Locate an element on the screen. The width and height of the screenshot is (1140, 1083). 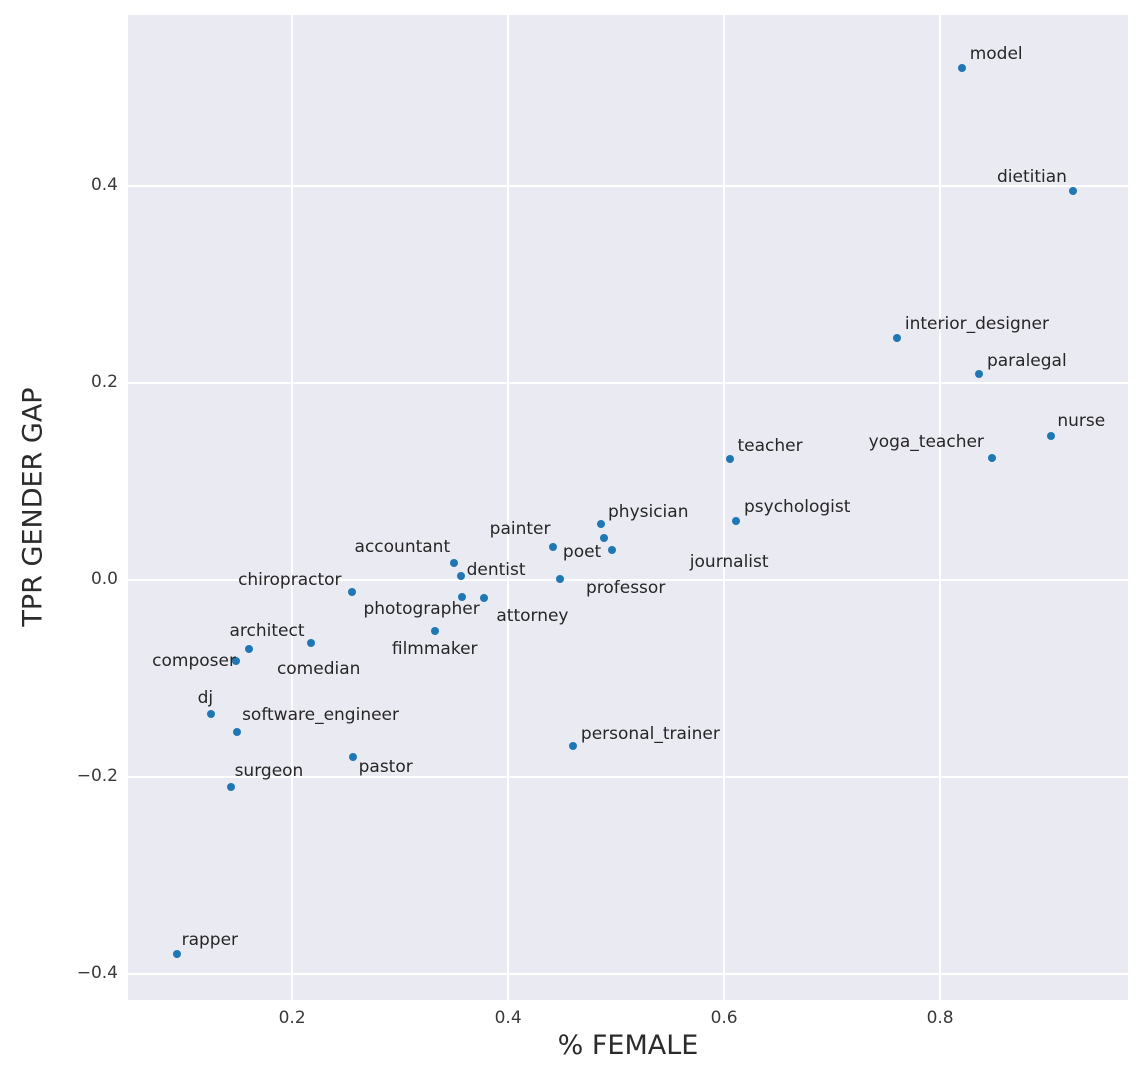
y-axis-label: TPR GENDER GAP is located at coordinates (33, 507).